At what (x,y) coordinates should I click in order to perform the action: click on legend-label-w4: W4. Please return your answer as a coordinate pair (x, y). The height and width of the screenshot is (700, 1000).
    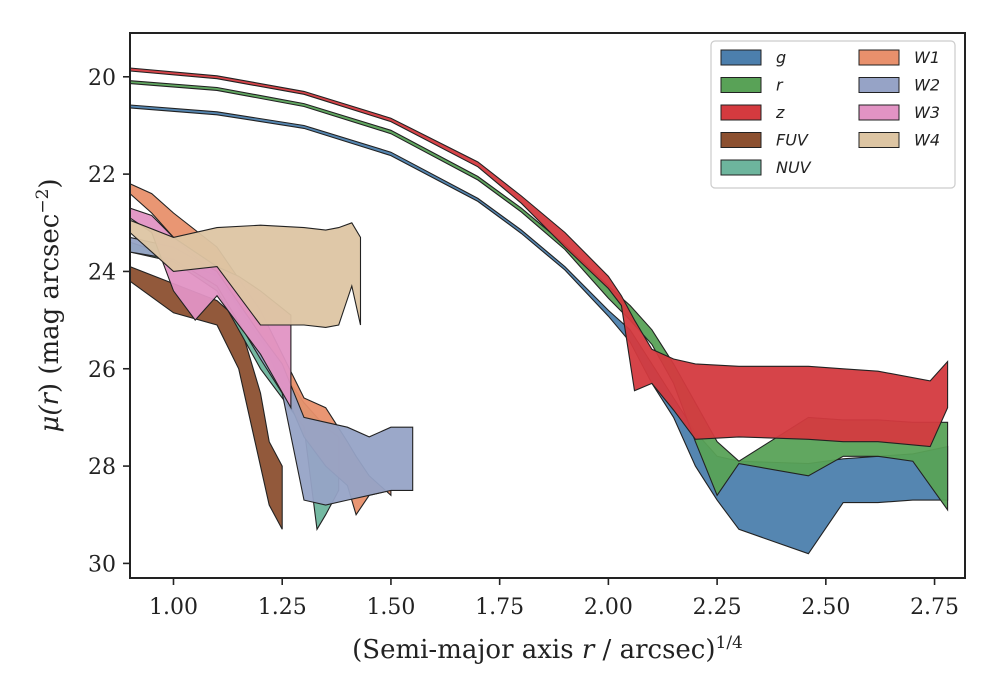
    Looking at the image, I should click on (927, 140).